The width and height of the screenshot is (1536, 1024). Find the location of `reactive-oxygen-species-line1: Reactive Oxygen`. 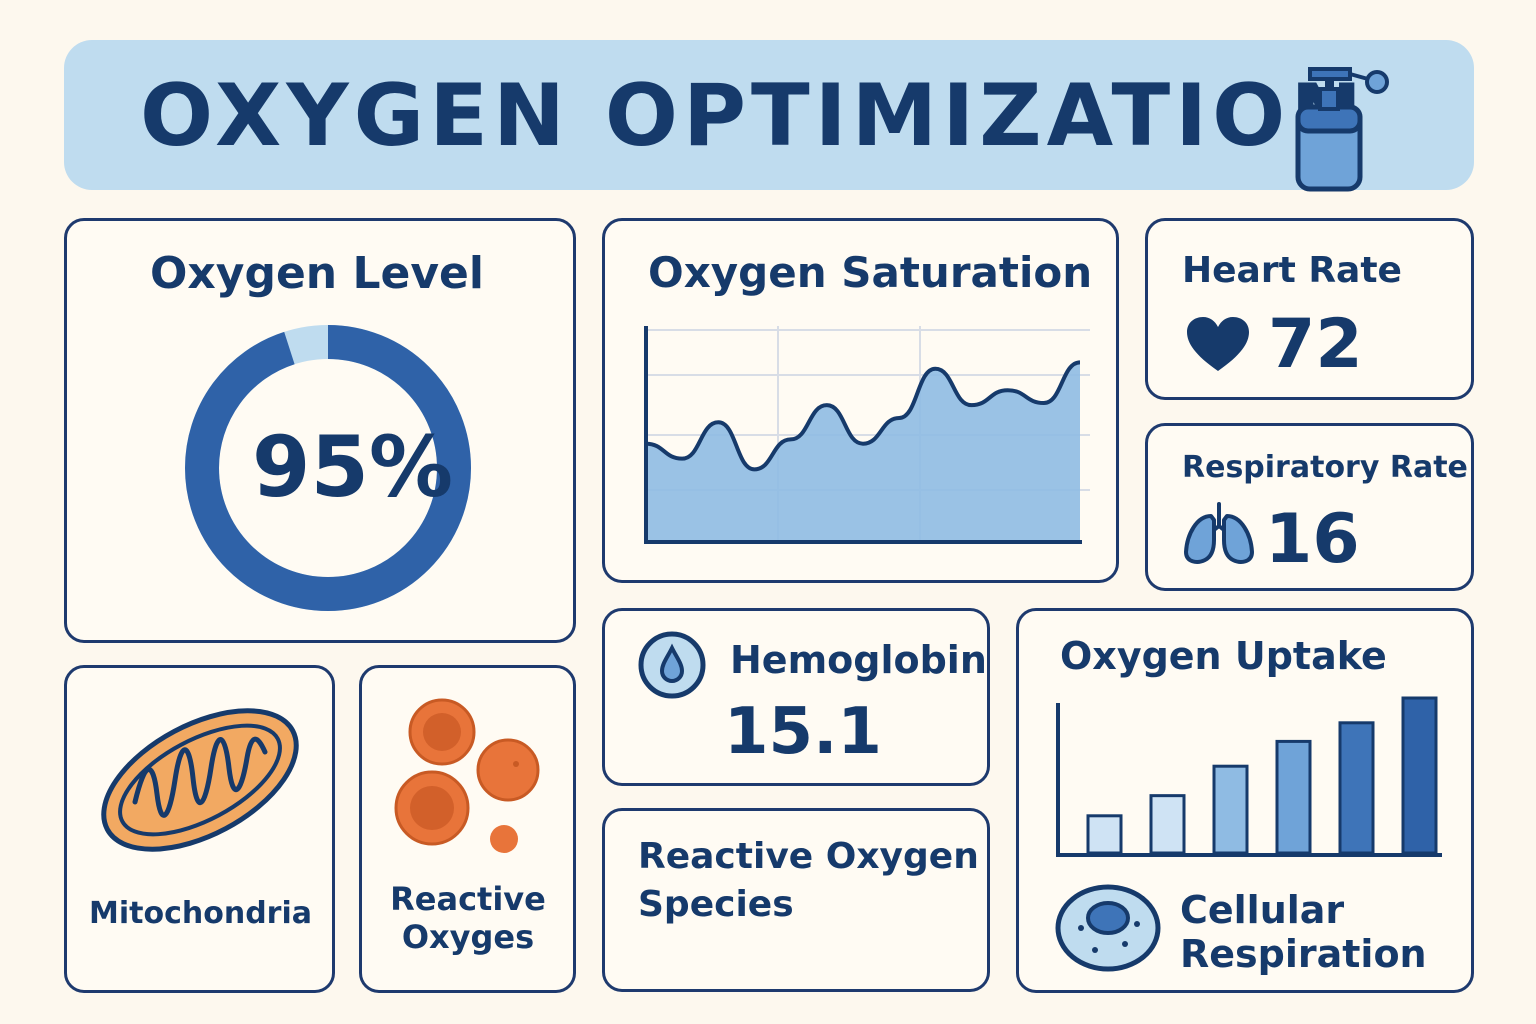

reactive-oxygen-species-line1: Reactive Oxygen is located at coordinates (808, 856).